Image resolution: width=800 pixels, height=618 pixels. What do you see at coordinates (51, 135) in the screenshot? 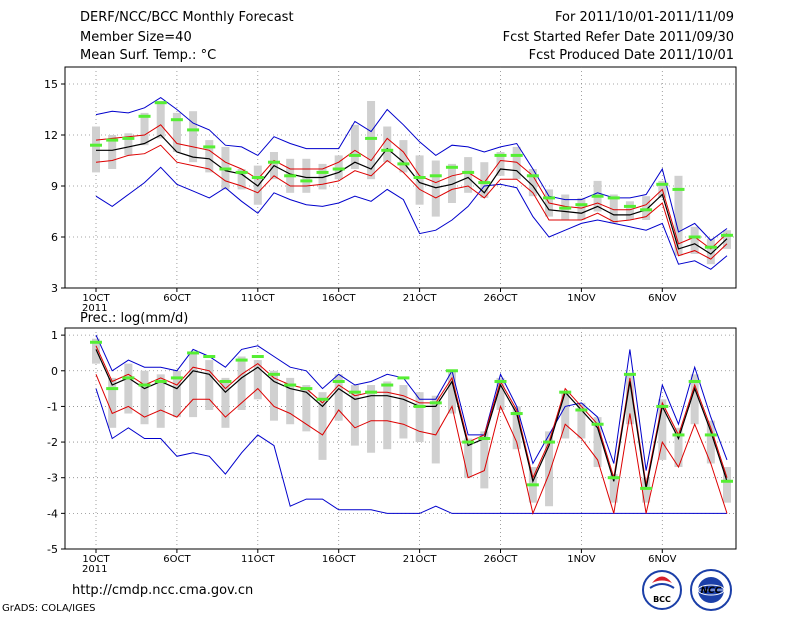
I see `y-tick-label: 12` at bounding box center [51, 135].